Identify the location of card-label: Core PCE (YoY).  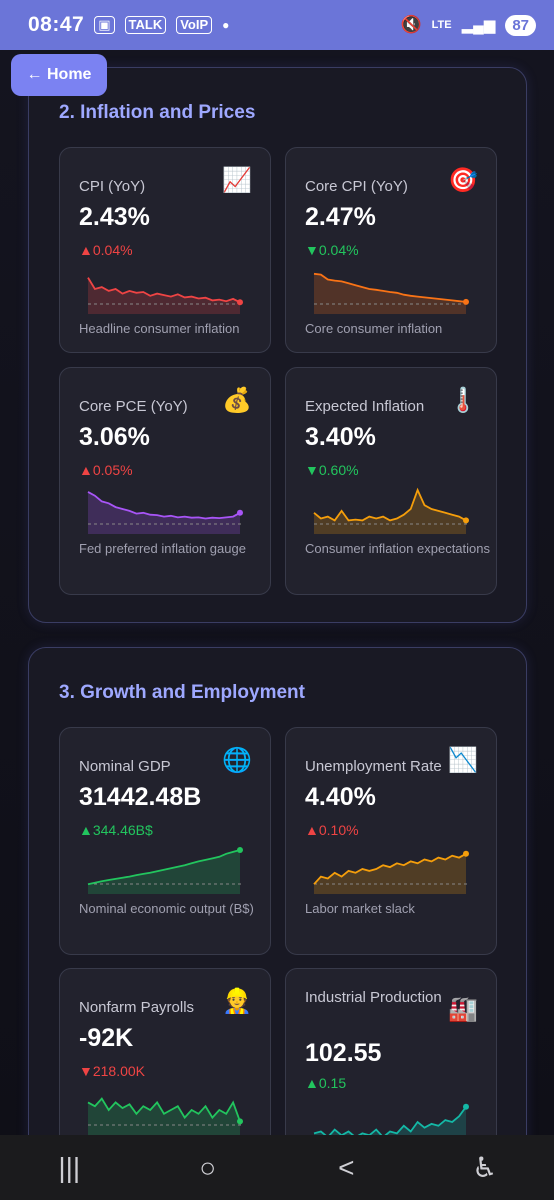
(133, 406).